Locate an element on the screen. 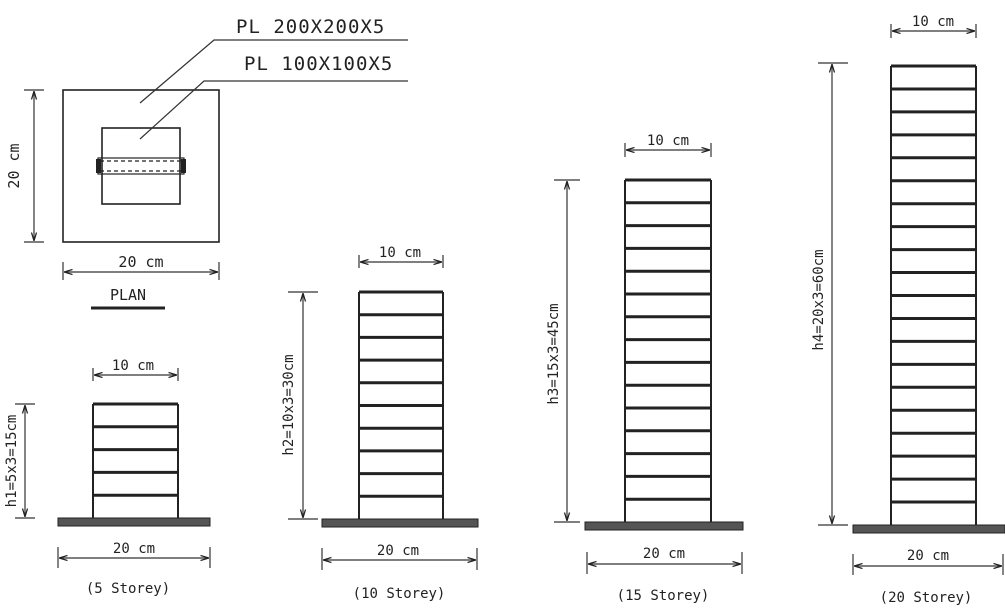 The image size is (1005, 613). model-5-frame is located at coordinates (135, 460).